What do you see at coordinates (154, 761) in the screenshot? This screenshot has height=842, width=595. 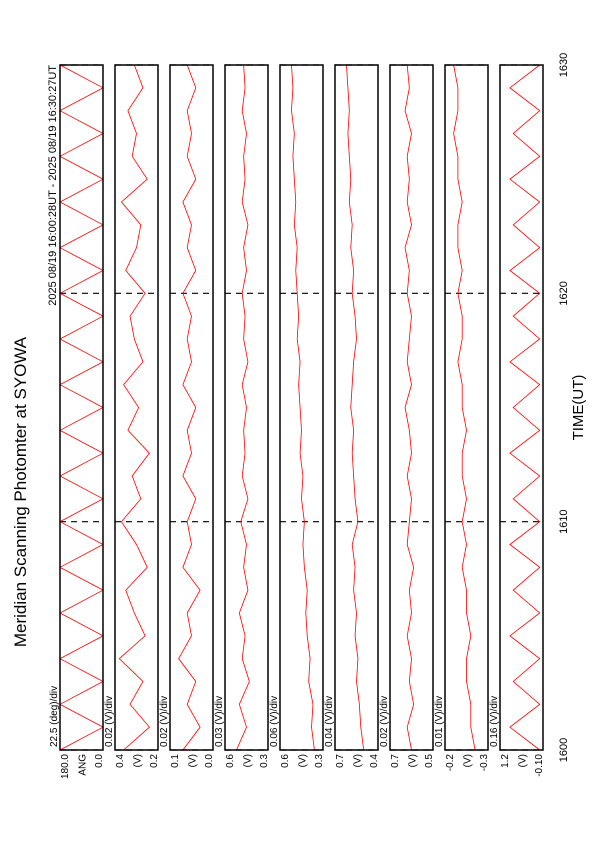 I see `y-tick-label: 0.2` at bounding box center [154, 761].